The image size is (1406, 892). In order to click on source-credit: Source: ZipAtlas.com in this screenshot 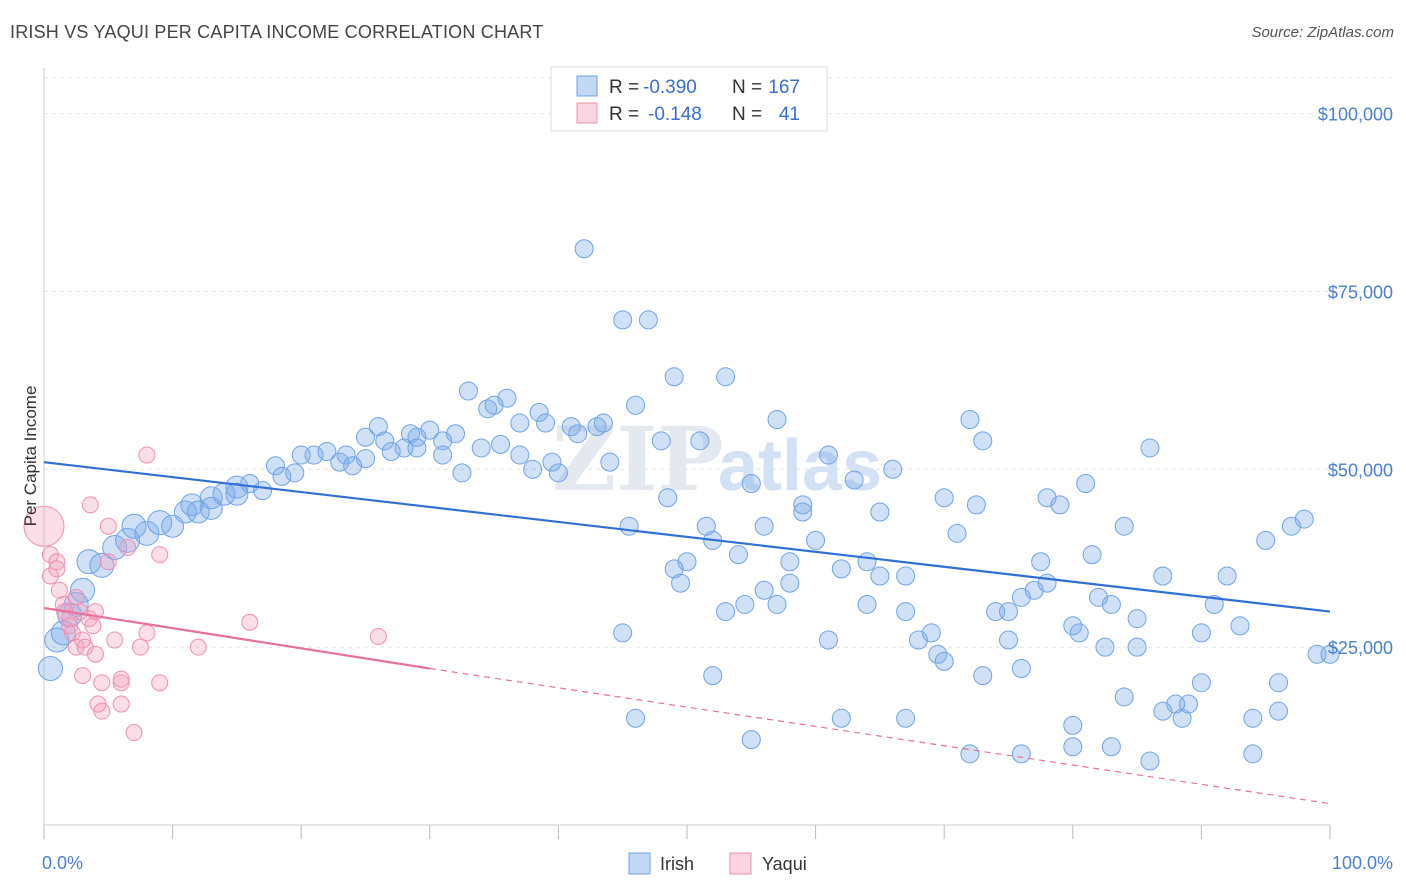, I will do `click(1322, 32)`.